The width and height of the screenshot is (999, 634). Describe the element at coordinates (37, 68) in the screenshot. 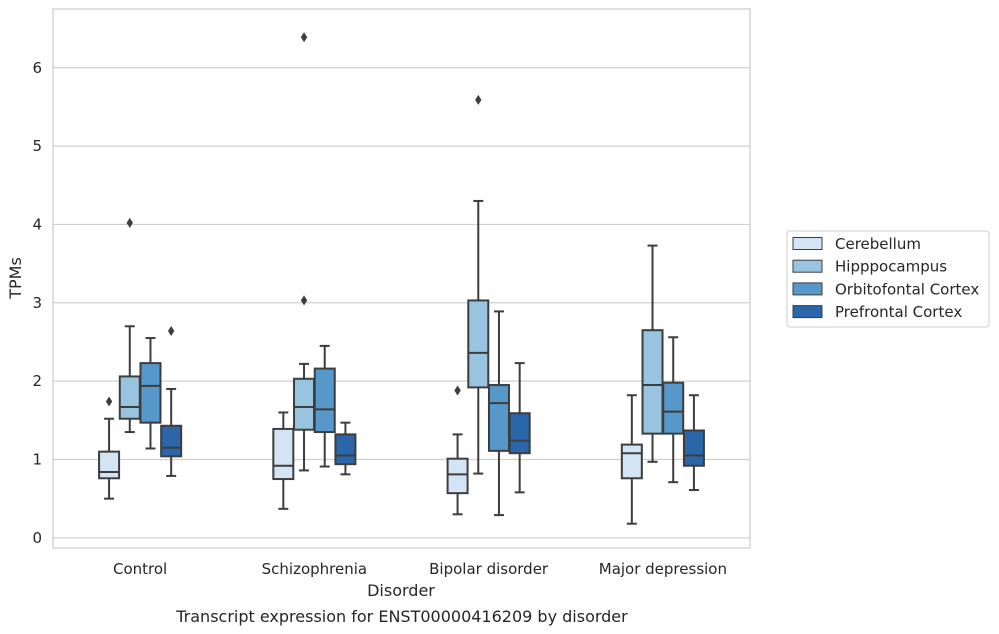

I see `y-tick-label: 6` at that location.